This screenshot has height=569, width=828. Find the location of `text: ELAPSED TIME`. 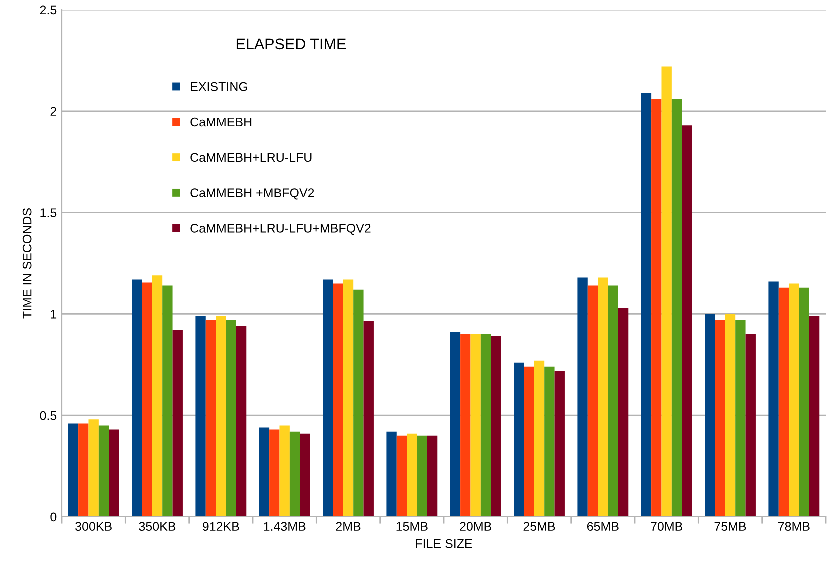

text: ELAPSED TIME is located at coordinates (291, 44).